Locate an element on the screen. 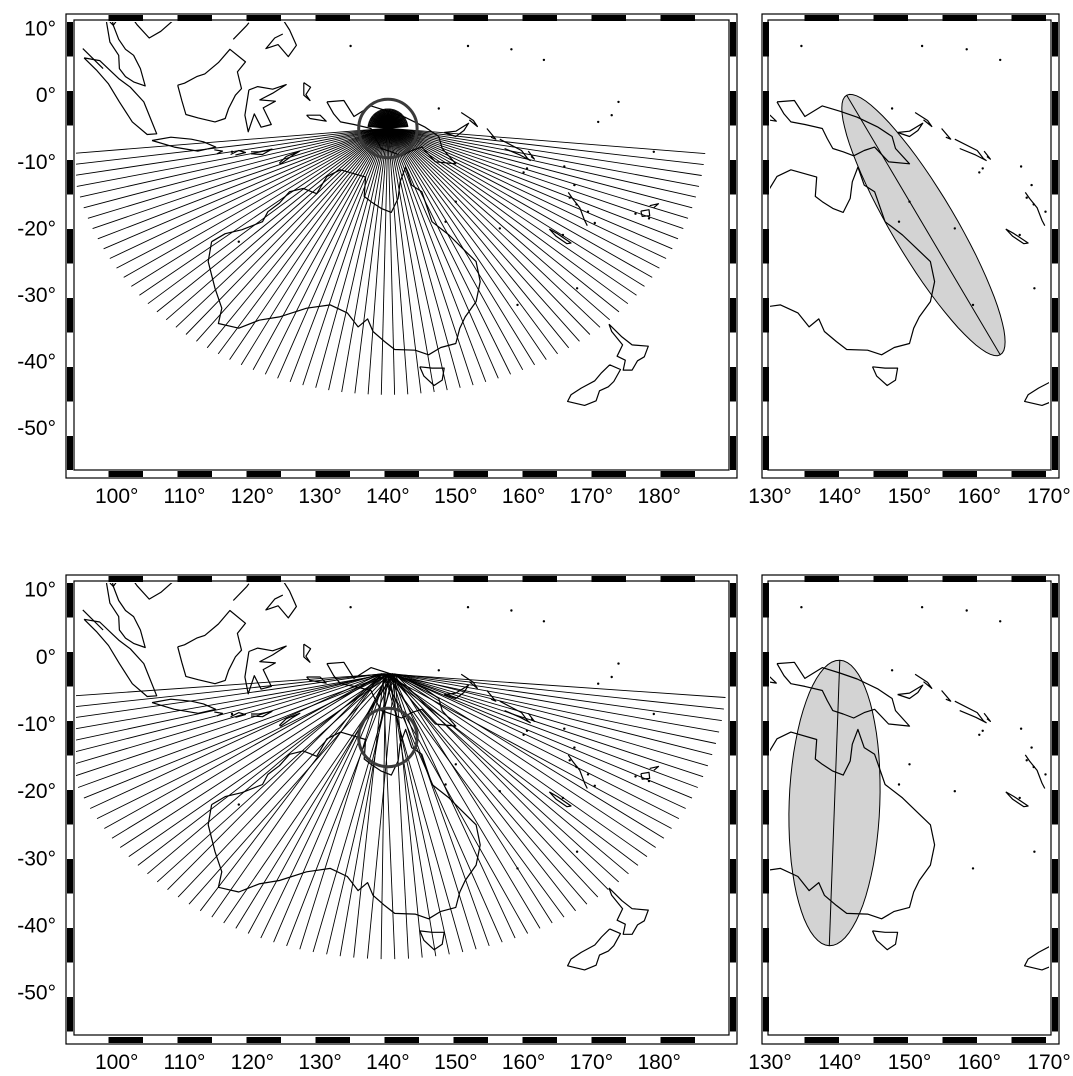 This screenshot has width=1073, height=1076. coastline-borneo is located at coordinates (659, 647).